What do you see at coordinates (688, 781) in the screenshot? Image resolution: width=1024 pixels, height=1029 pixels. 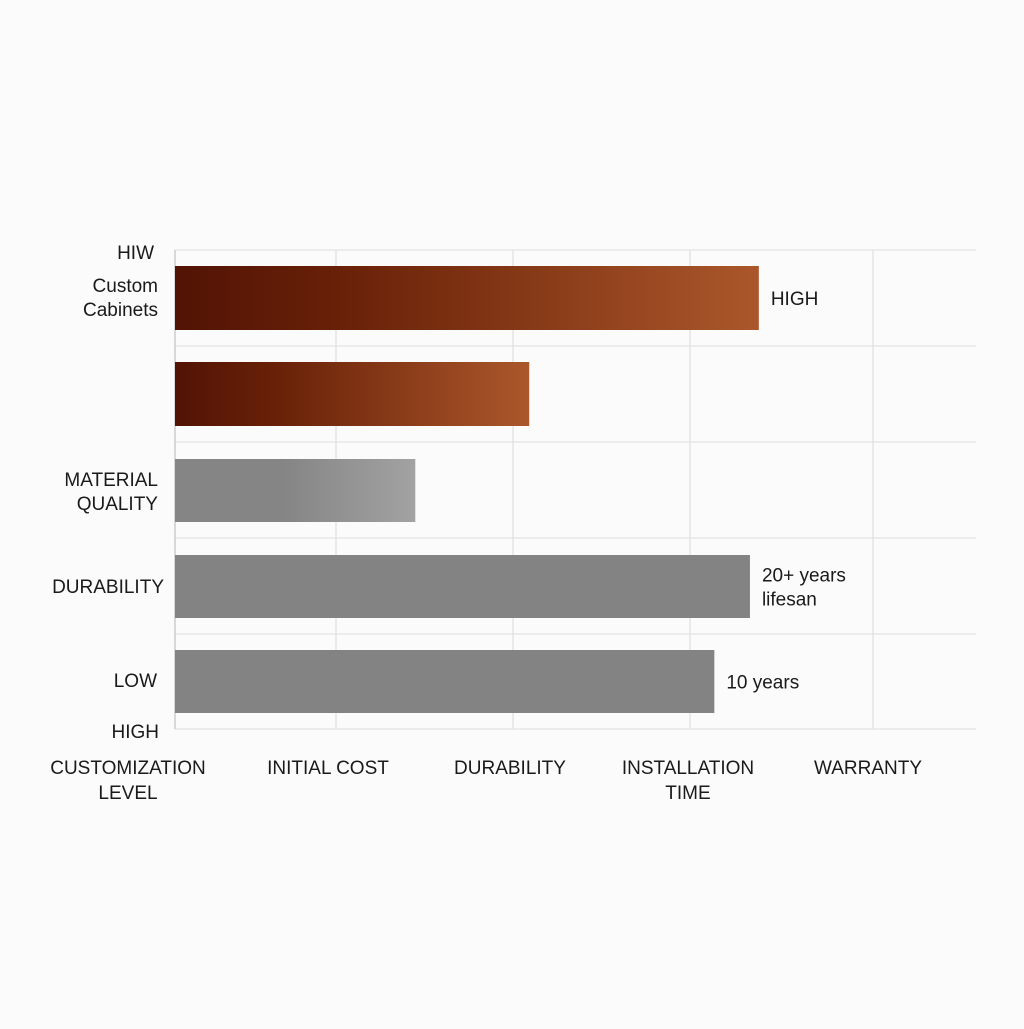 I see `x-tick-label-4: INSTALLATION TIME` at bounding box center [688, 781].